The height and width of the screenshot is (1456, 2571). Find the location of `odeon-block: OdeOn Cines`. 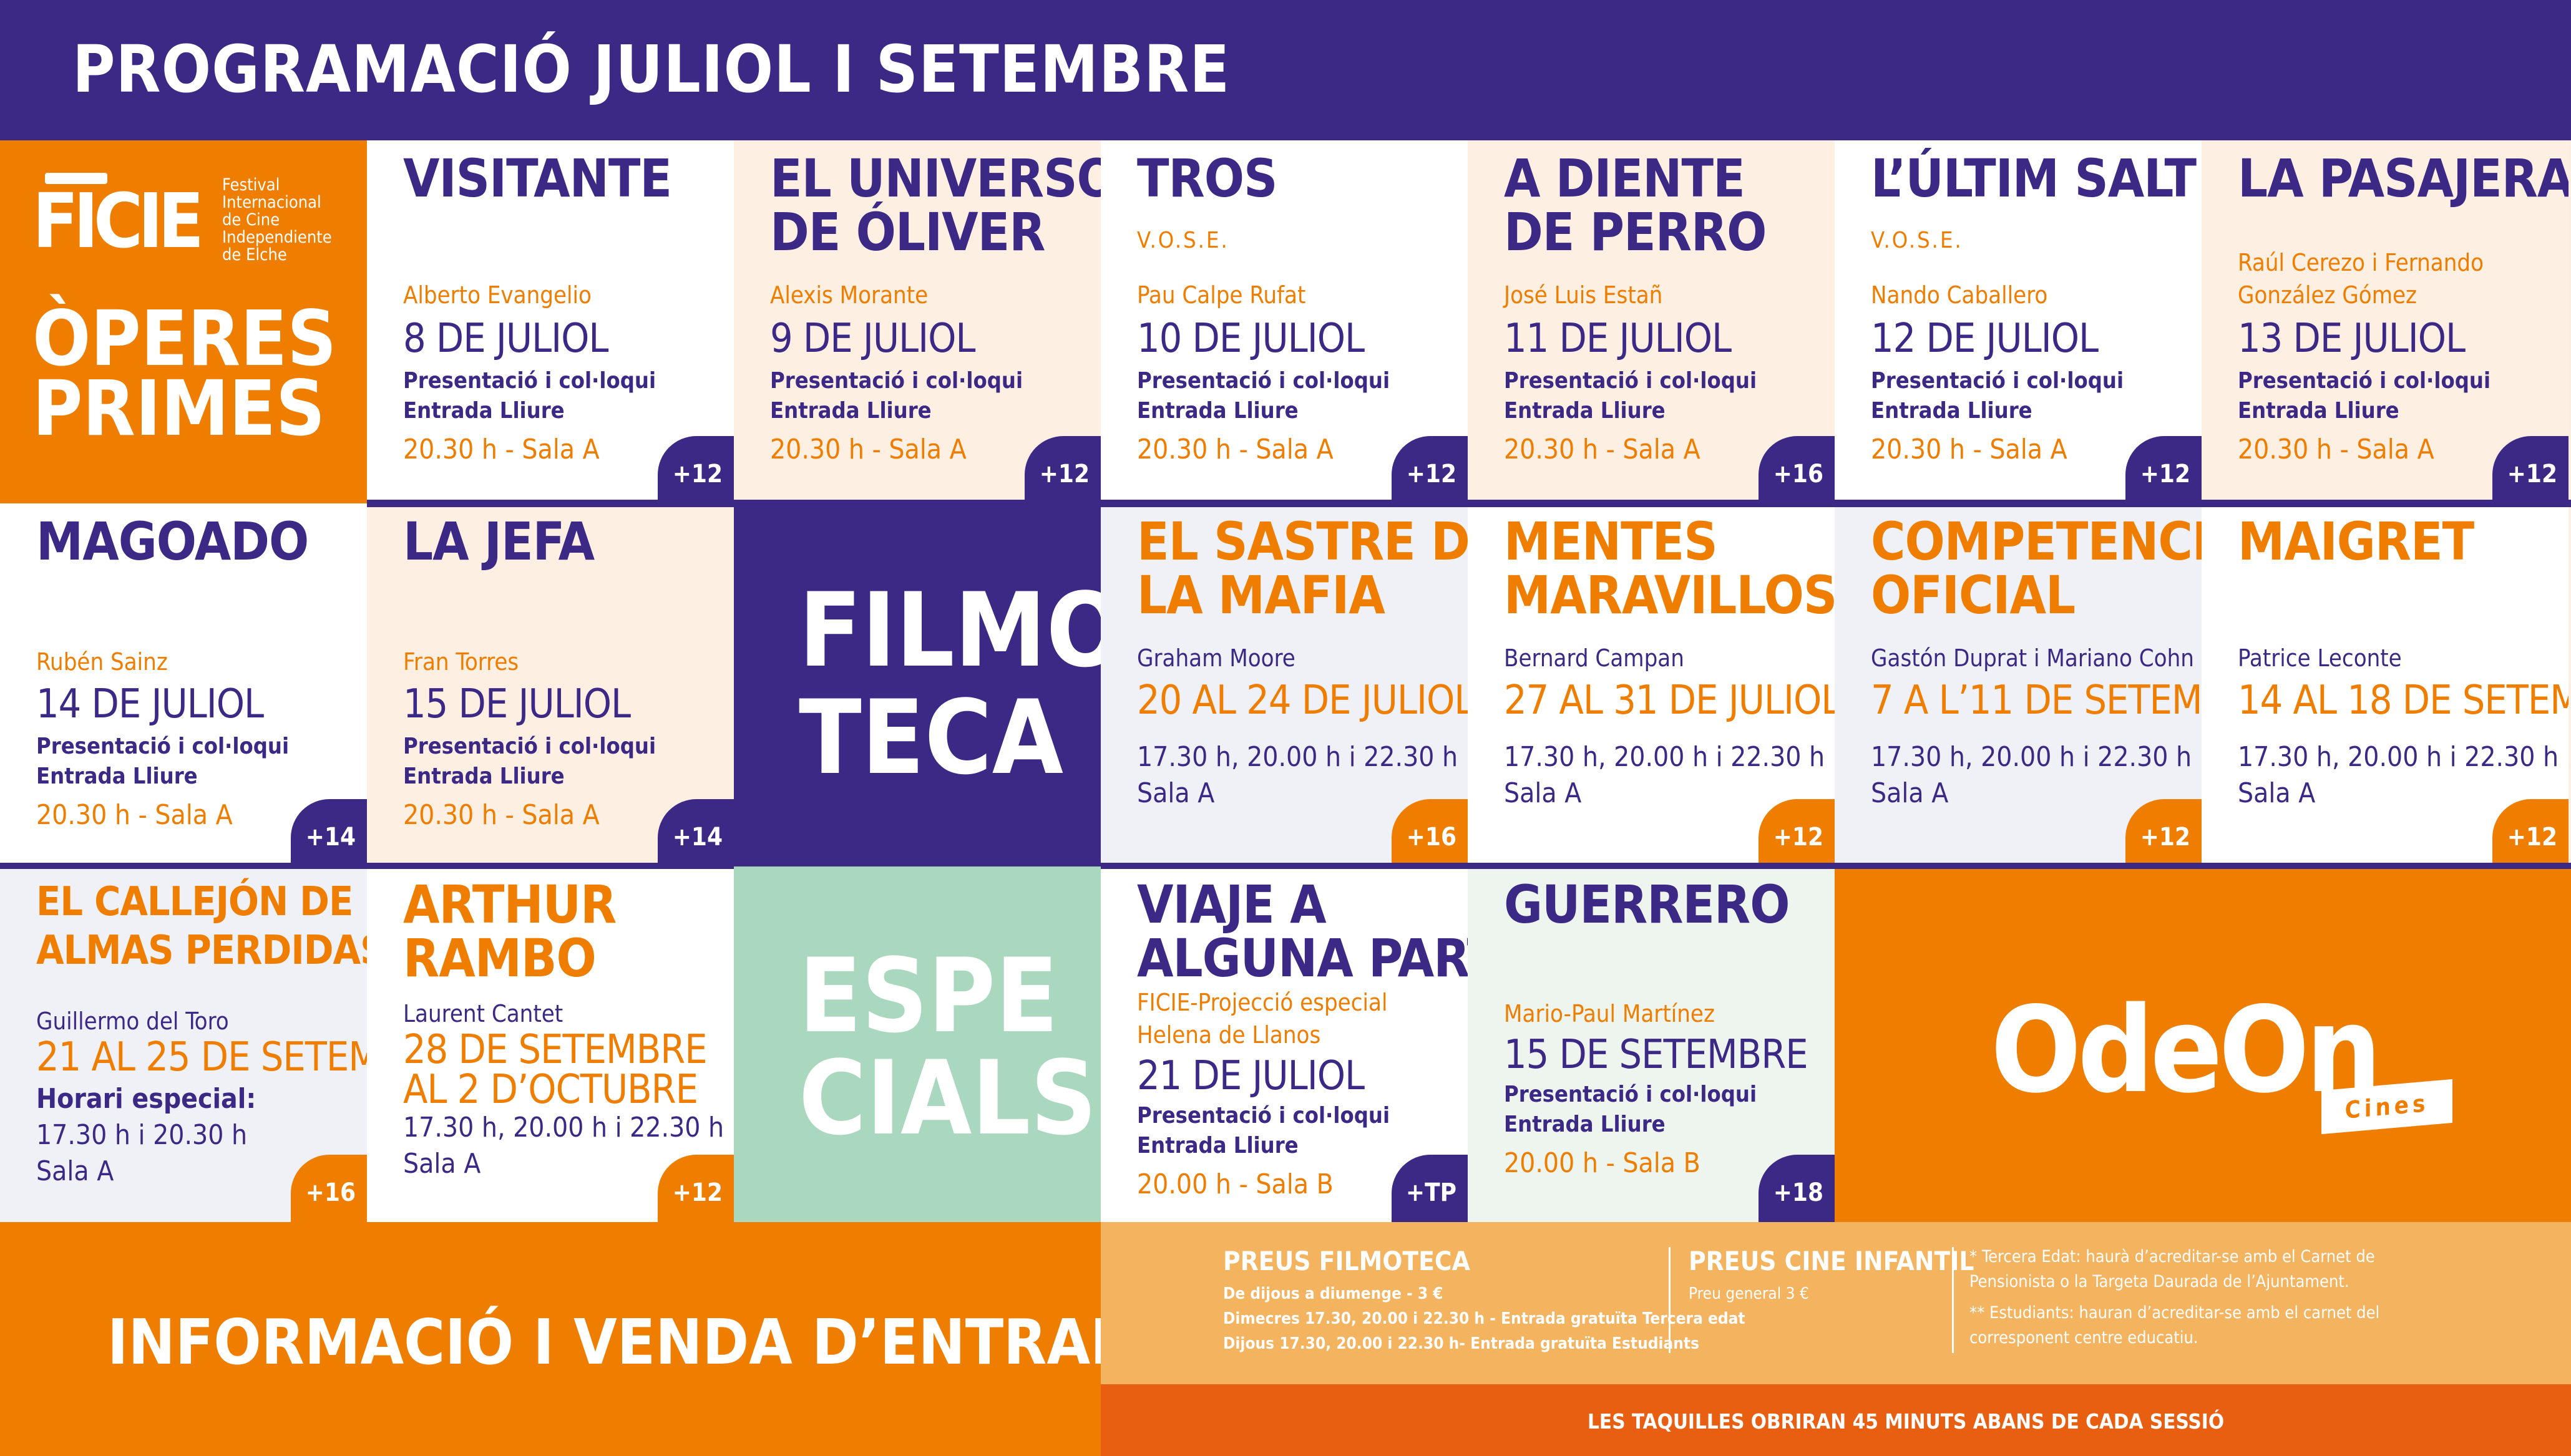

odeon-block: OdeOn Cines is located at coordinates (2203, 1044).